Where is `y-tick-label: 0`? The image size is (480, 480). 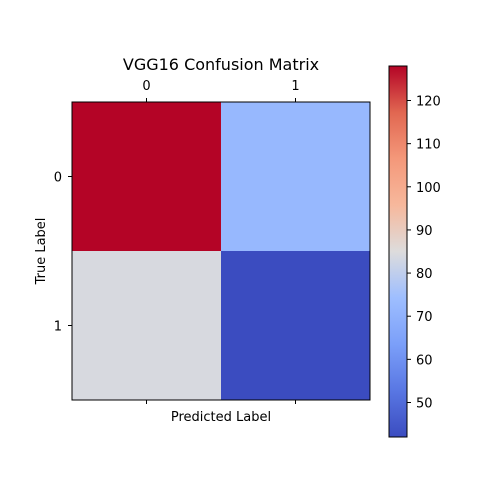
y-tick-label: 0 is located at coordinates (58, 178).